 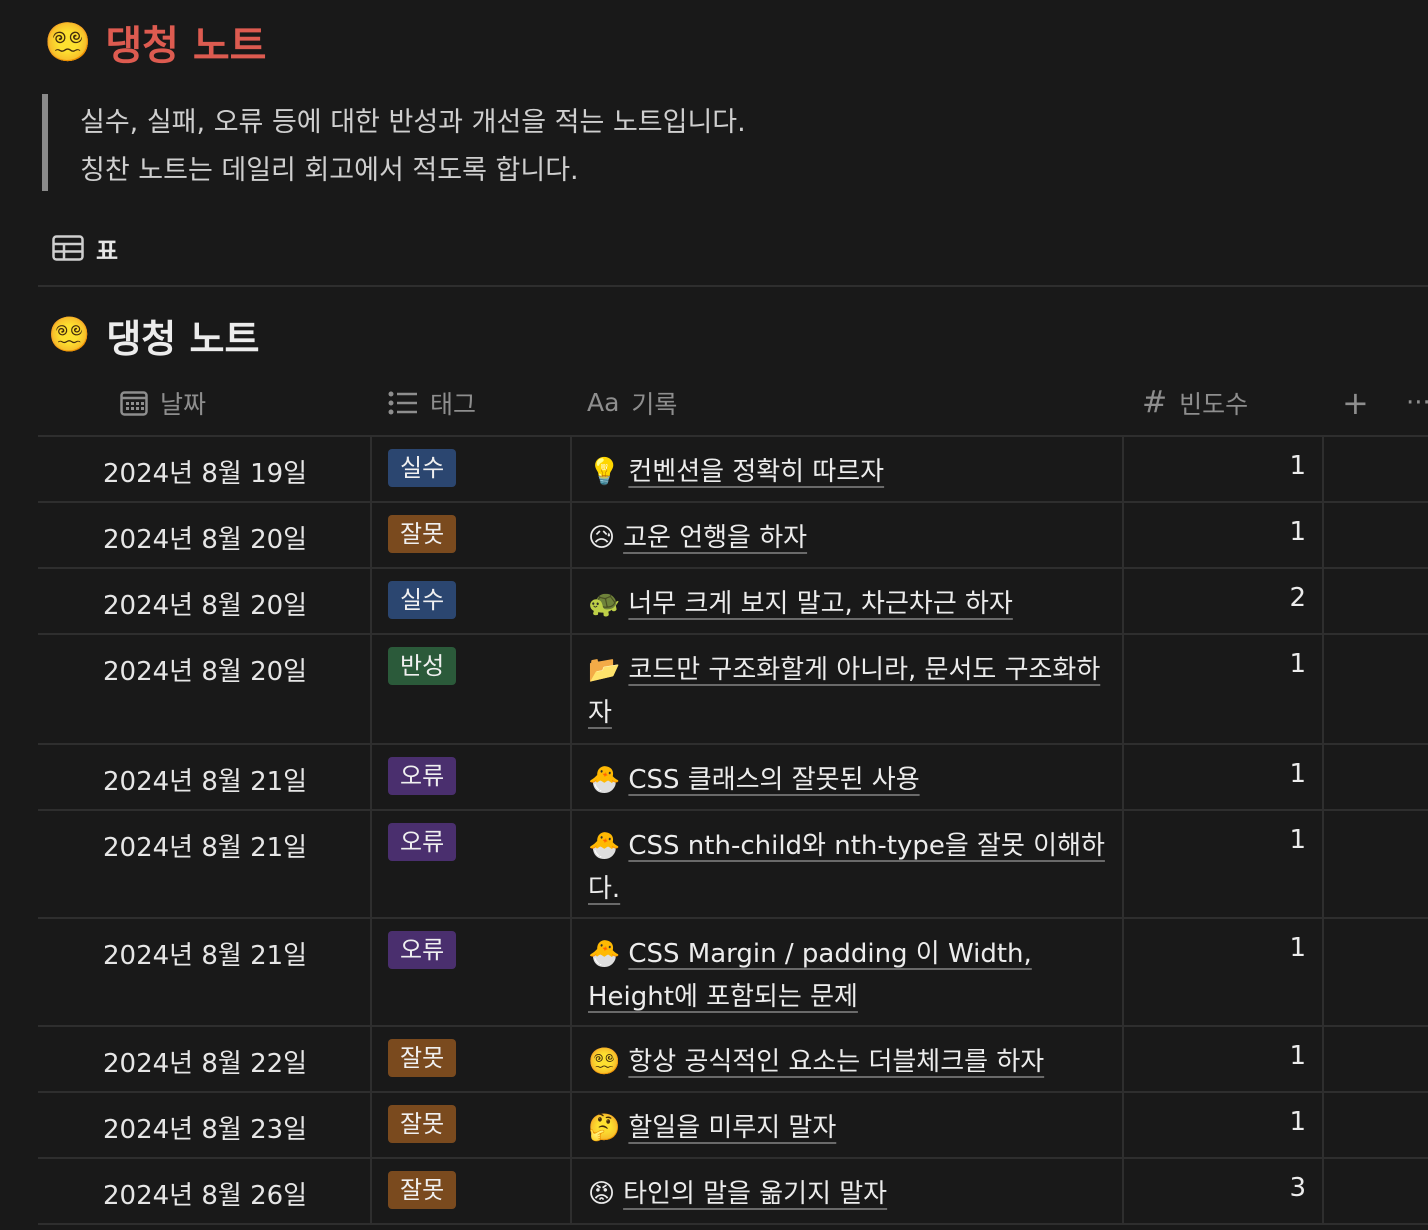 I want to click on table-row: 2024년 8월 20일 잘못 😥 고운 언행을 하자 1, so click(x=733, y=536).